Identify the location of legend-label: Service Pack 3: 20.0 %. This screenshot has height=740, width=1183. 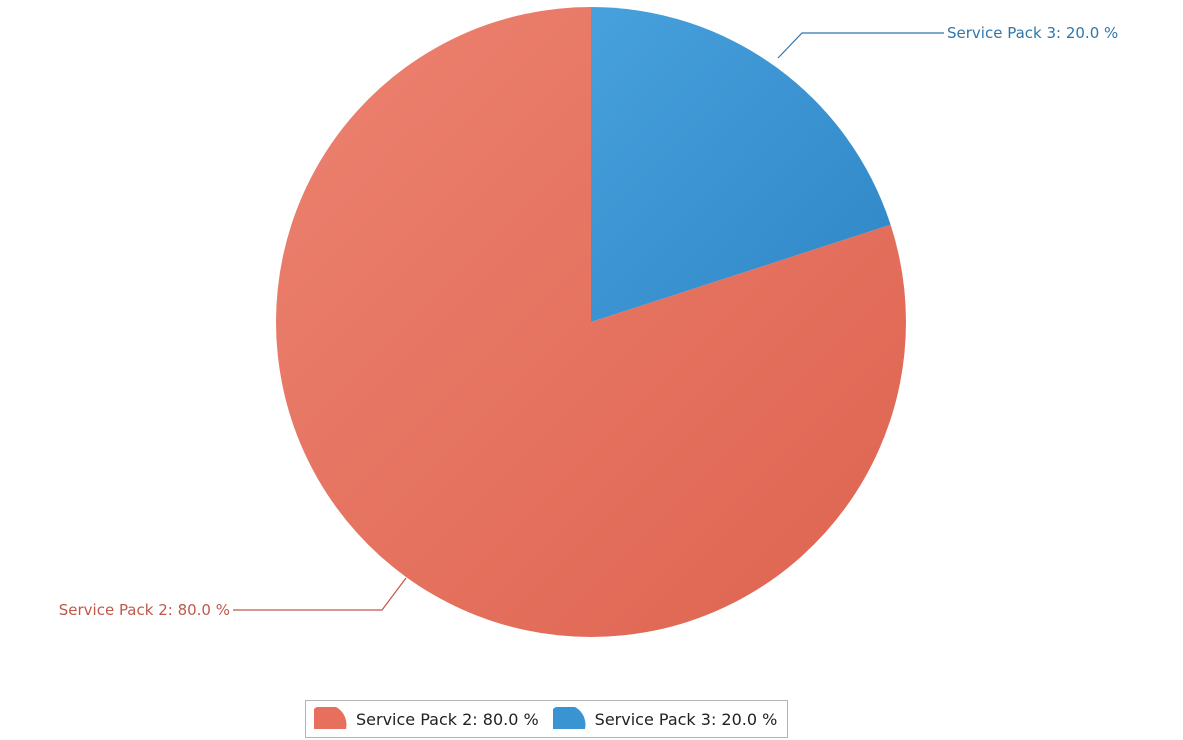
(686, 719).